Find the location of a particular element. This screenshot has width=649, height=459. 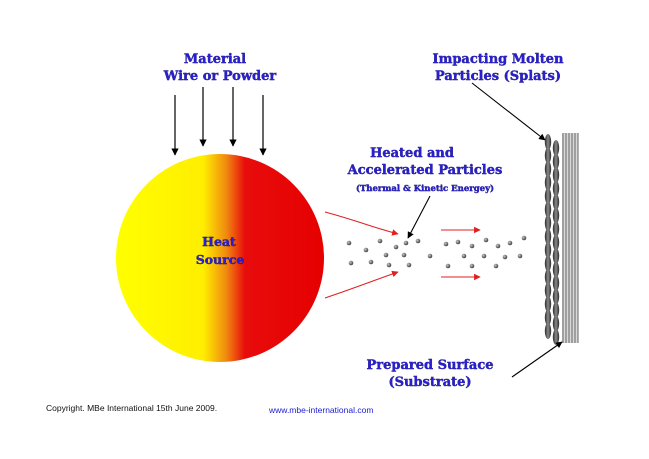

flow-arrows is located at coordinates (402, 255).